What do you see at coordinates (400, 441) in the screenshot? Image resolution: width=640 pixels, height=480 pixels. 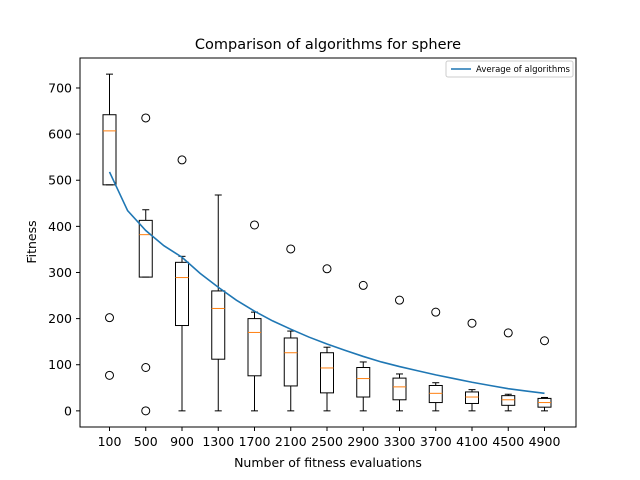 I see `x-tick-label: 3300` at bounding box center [400, 441].